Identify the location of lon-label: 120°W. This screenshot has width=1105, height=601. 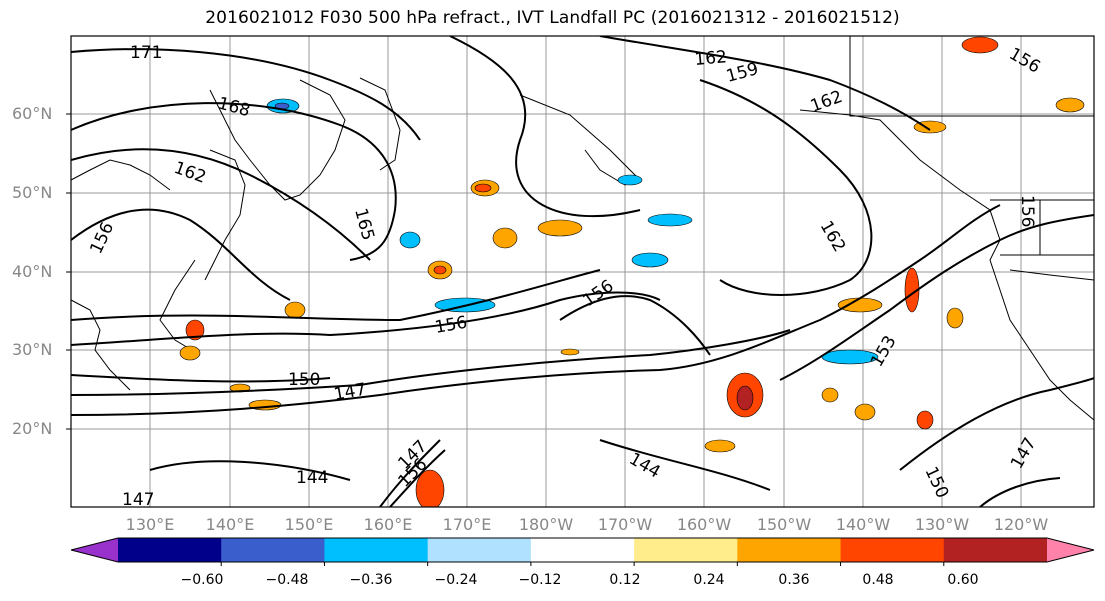
(1021, 524).